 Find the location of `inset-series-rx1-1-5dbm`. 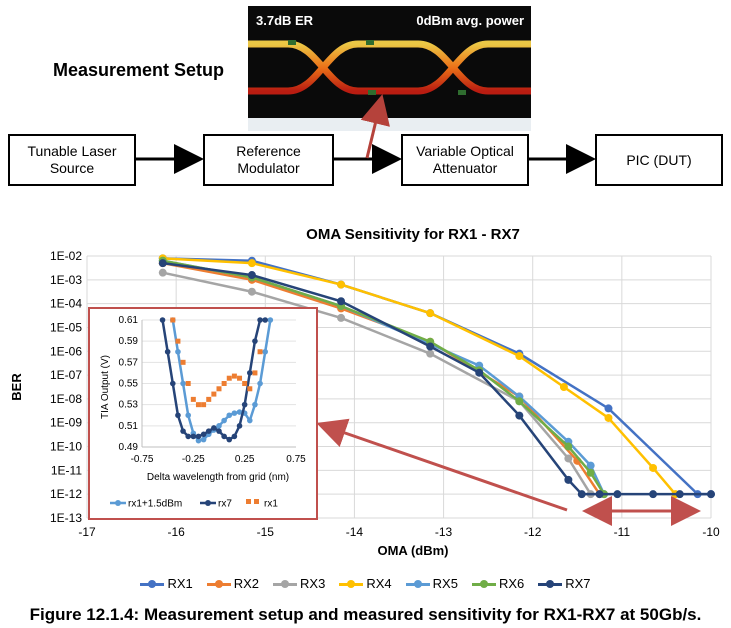

inset-series-rx1-1-5dbm is located at coordinates (222, 380).